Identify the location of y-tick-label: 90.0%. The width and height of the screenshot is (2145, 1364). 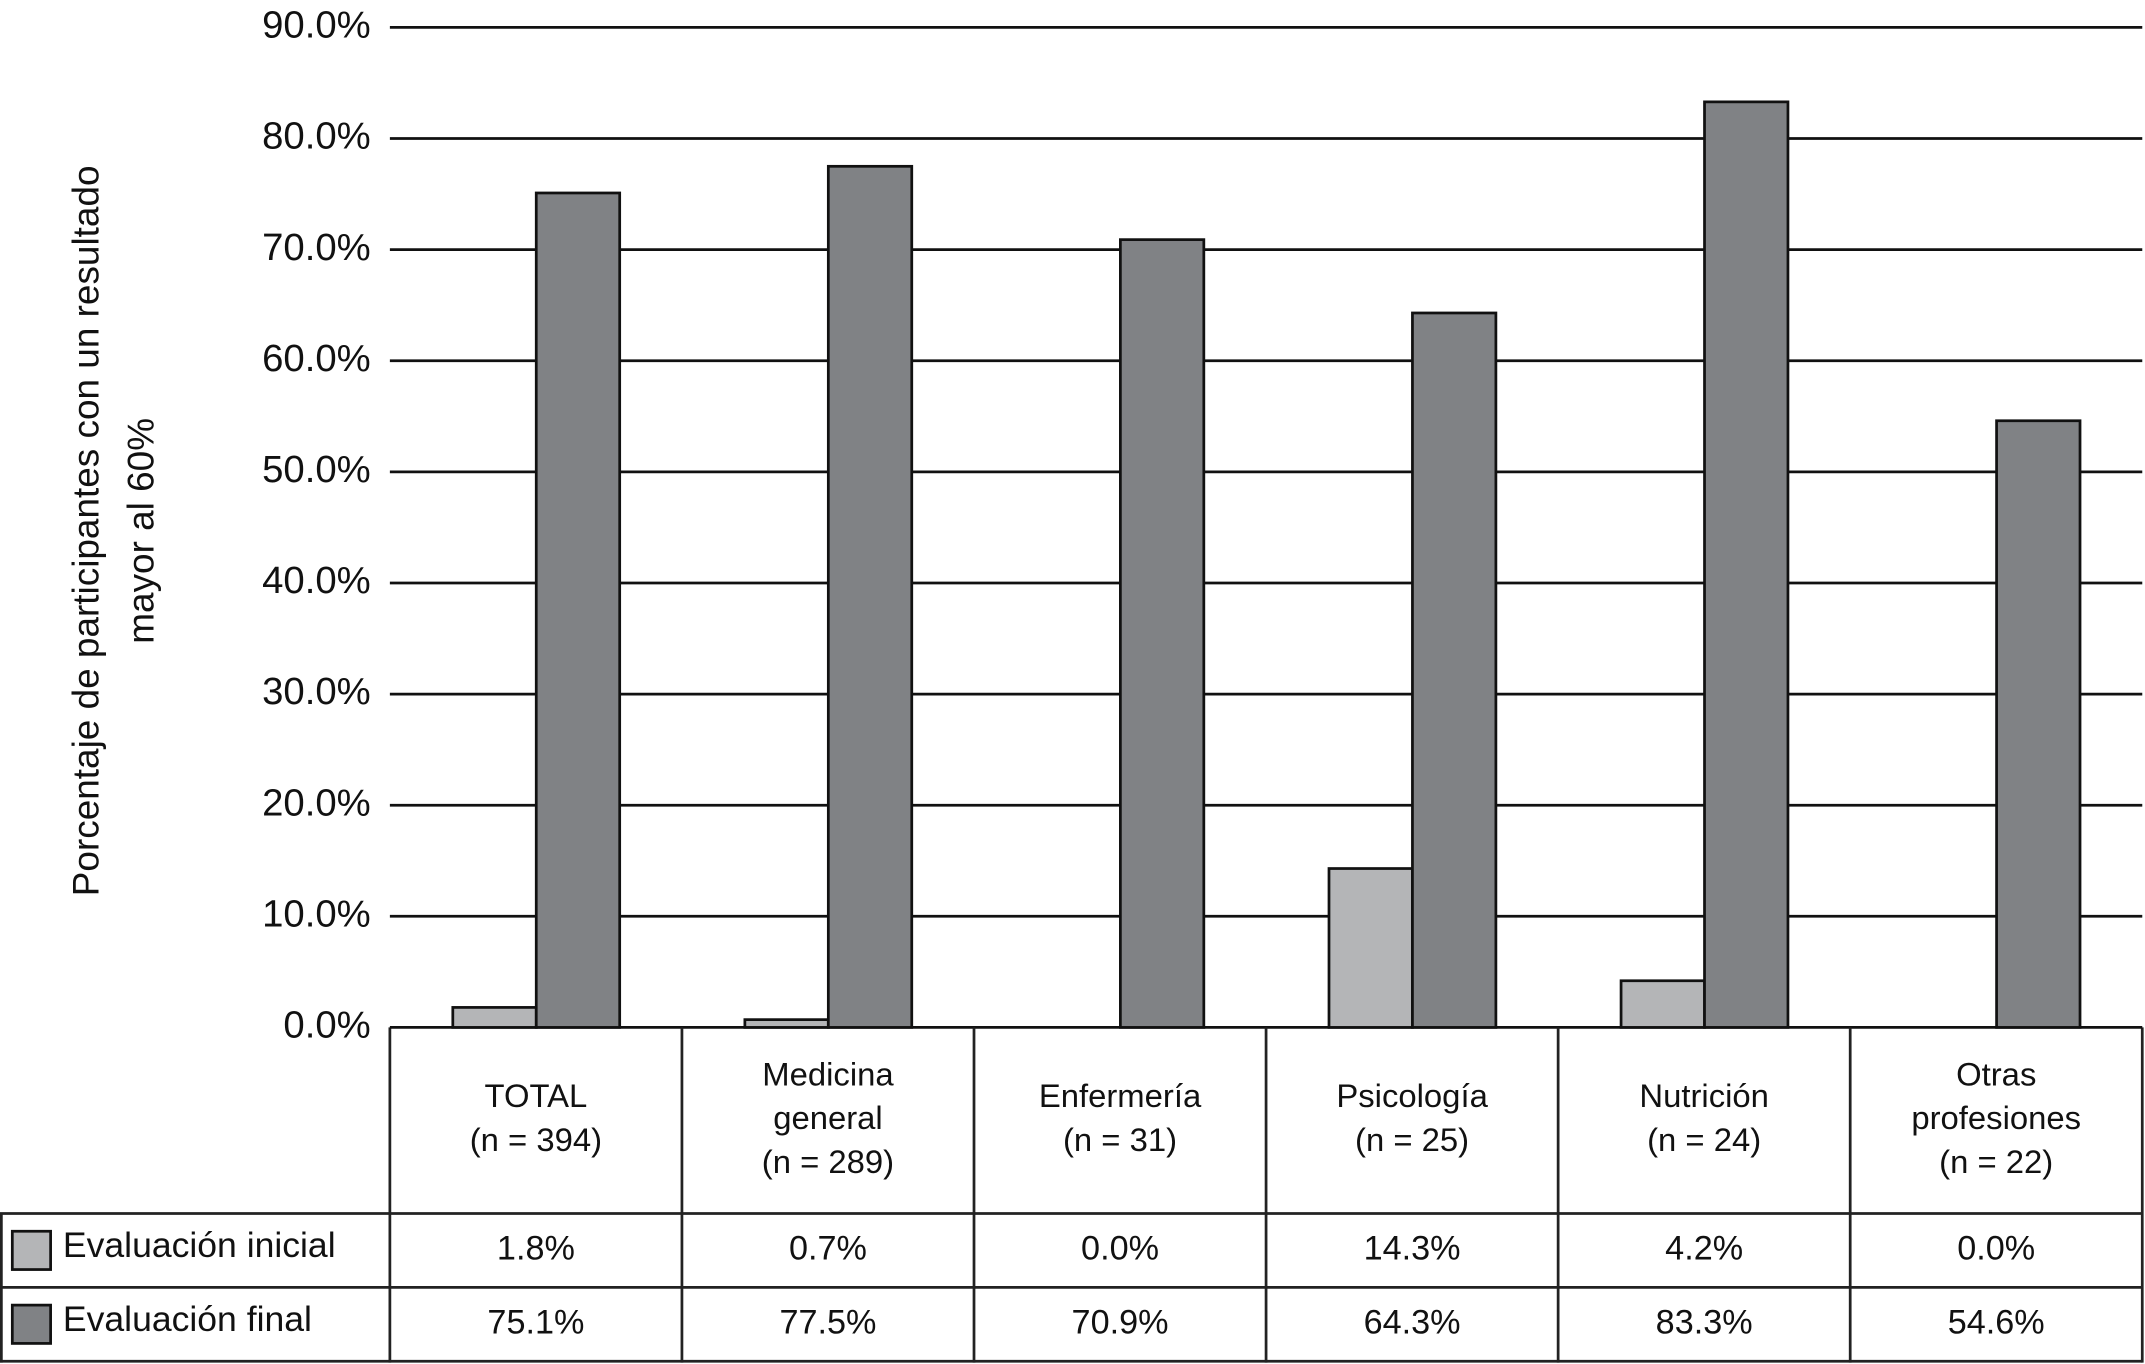
(316, 25).